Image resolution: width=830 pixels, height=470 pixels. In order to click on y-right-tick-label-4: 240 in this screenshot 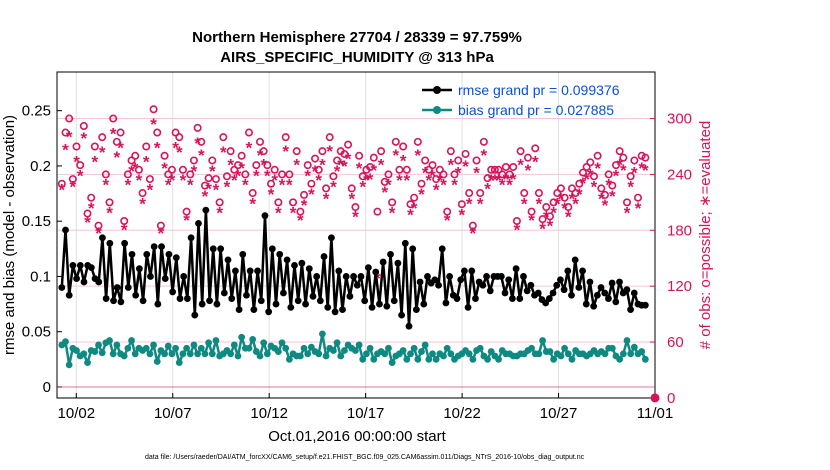, I will do `click(679, 174)`.